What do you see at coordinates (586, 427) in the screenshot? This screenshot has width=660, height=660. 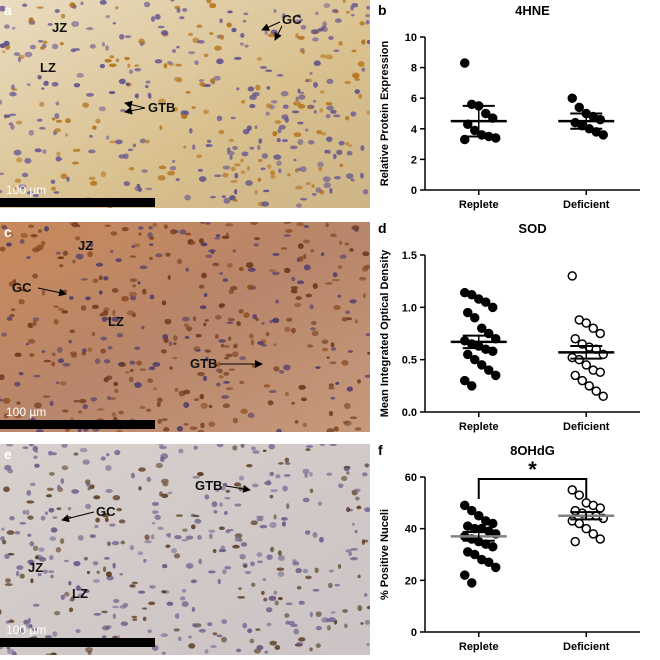 I see `x-tick-label: Deficient` at bounding box center [586, 427].